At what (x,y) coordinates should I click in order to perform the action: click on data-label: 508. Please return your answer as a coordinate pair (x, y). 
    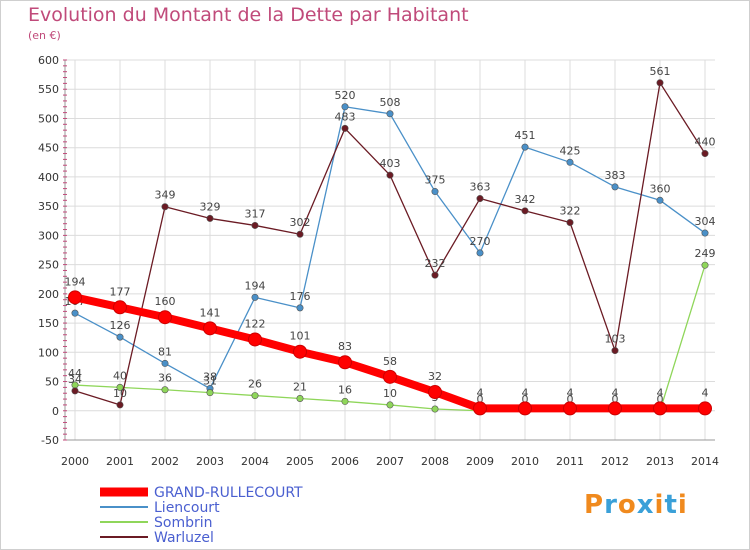
    Looking at the image, I should click on (390, 102).